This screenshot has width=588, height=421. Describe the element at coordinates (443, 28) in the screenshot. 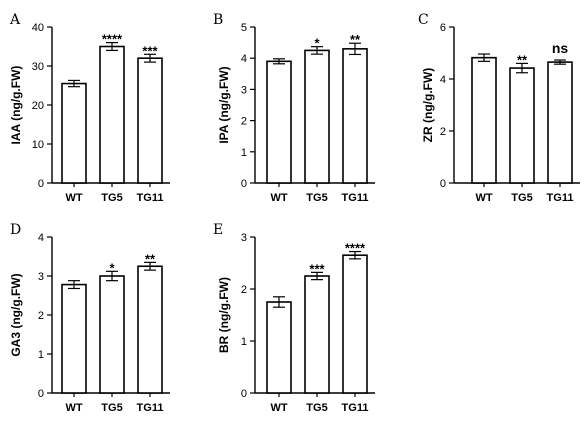

I see `y-tick-label: 6` at that location.